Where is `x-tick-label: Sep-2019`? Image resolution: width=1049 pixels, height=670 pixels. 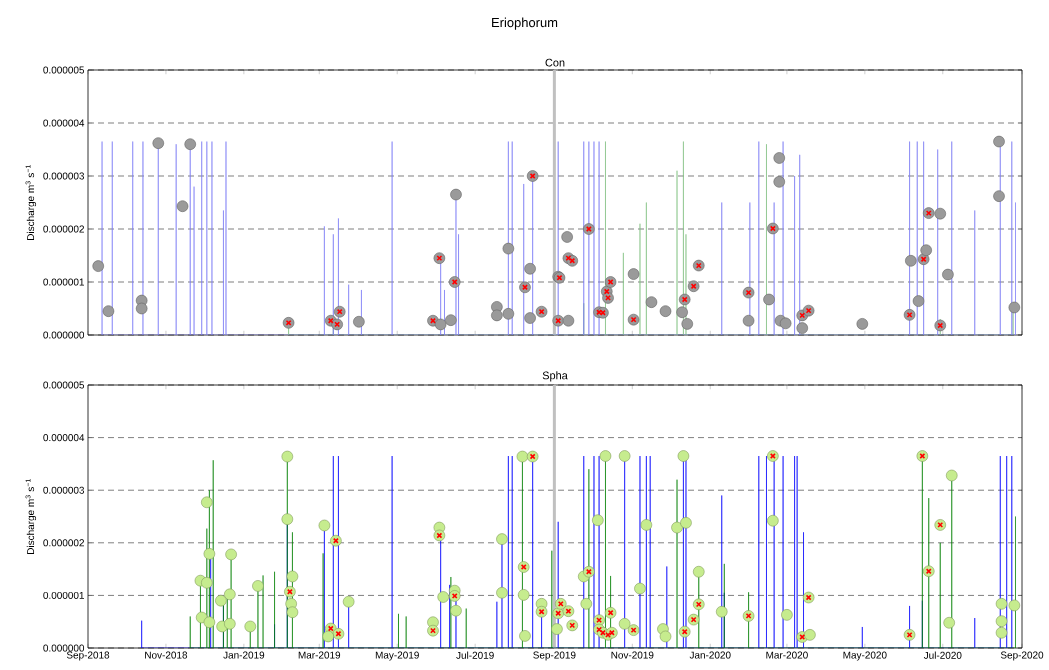
x-tick-label: Sep-2019 is located at coordinates (554, 656).